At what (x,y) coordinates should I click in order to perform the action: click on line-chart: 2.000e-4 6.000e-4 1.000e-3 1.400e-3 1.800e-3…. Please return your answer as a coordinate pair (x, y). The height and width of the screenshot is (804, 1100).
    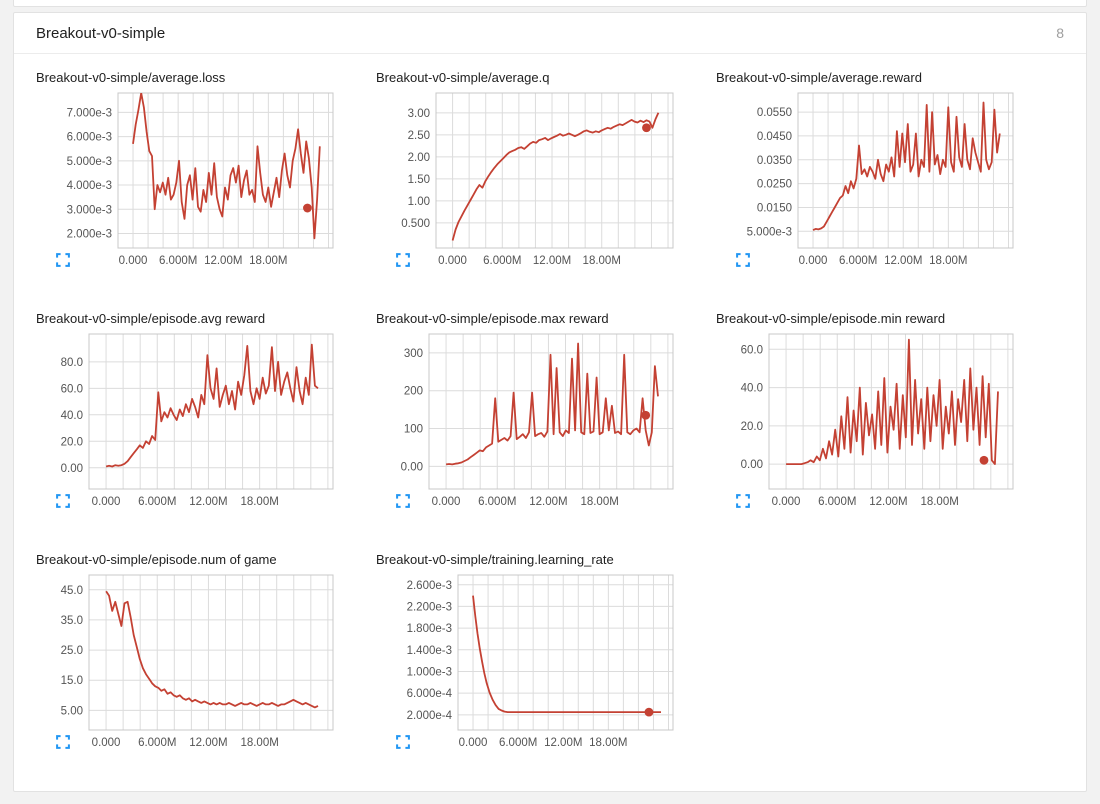
    Looking at the image, I should click on (526, 663).